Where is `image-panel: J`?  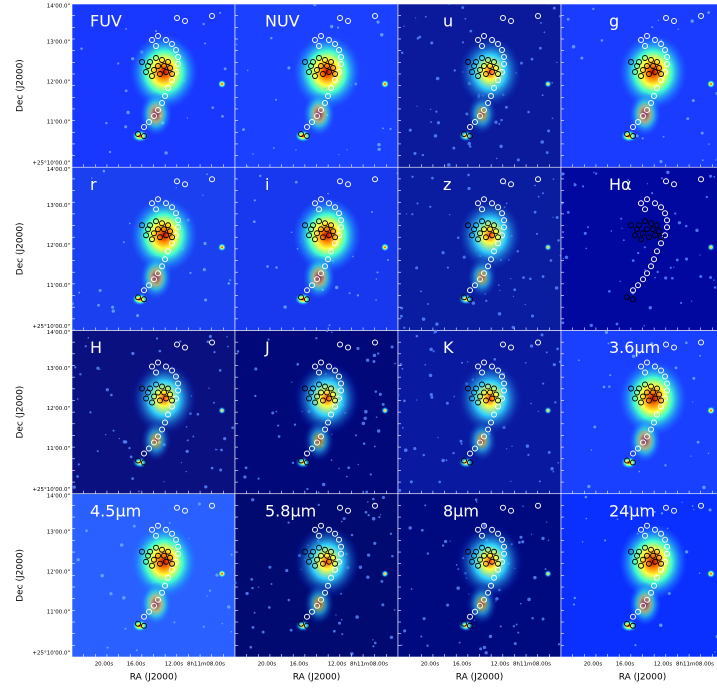
image-panel: J is located at coordinates (316, 412).